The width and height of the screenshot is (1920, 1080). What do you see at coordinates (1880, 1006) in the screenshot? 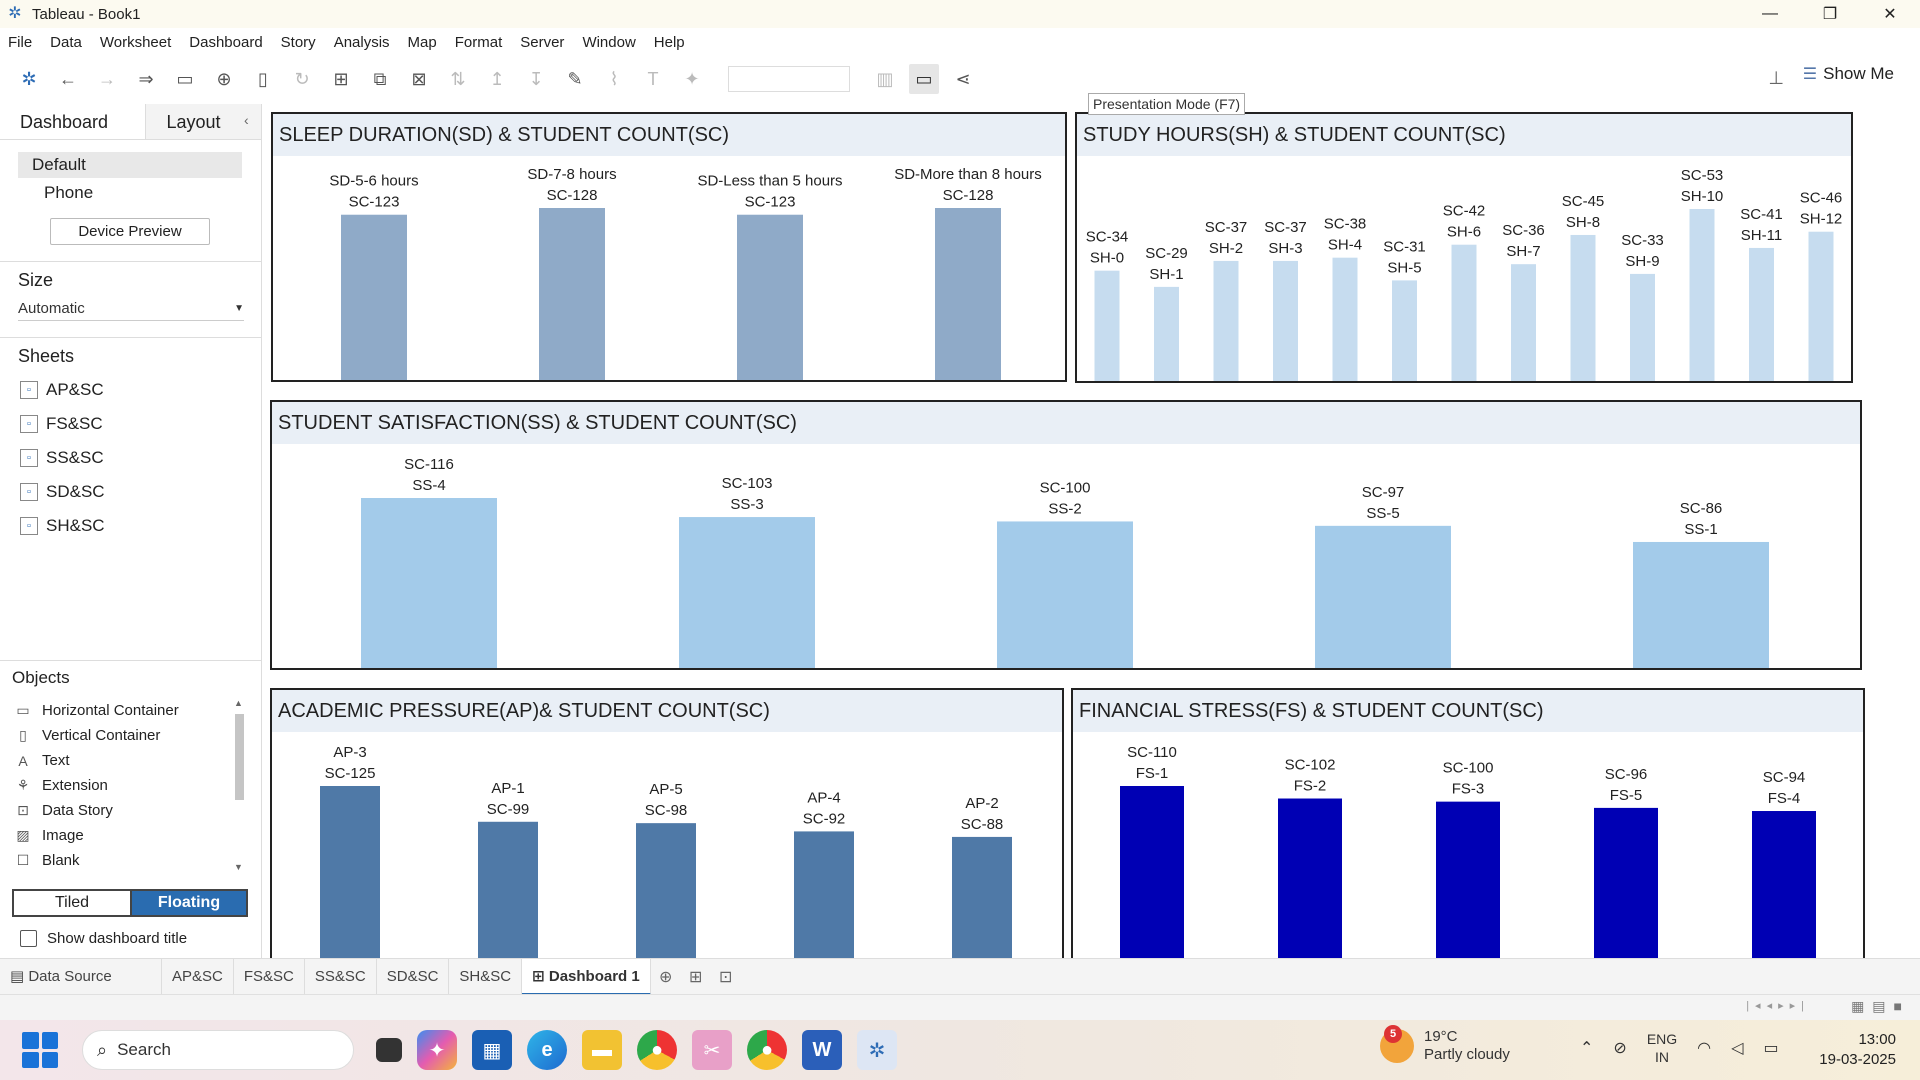
I see `view-mode-icons: ▦▤■` at bounding box center [1880, 1006].